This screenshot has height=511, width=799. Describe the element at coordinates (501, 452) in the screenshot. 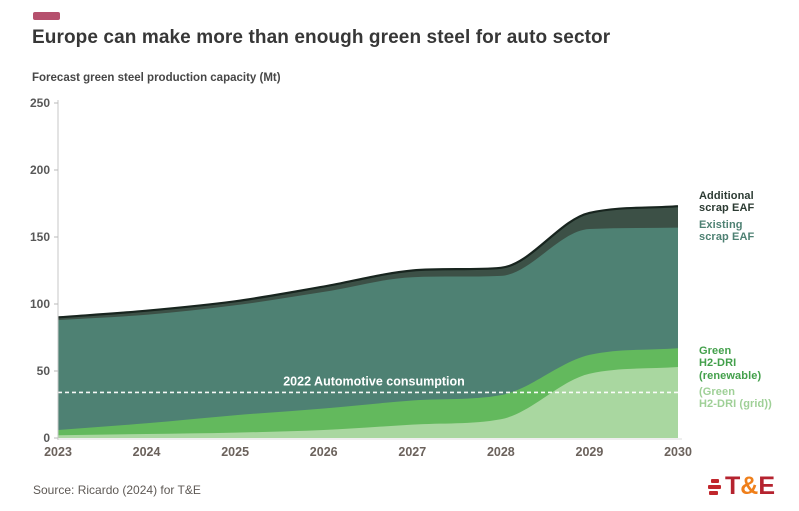

I see `x-tick-label: 2028` at that location.